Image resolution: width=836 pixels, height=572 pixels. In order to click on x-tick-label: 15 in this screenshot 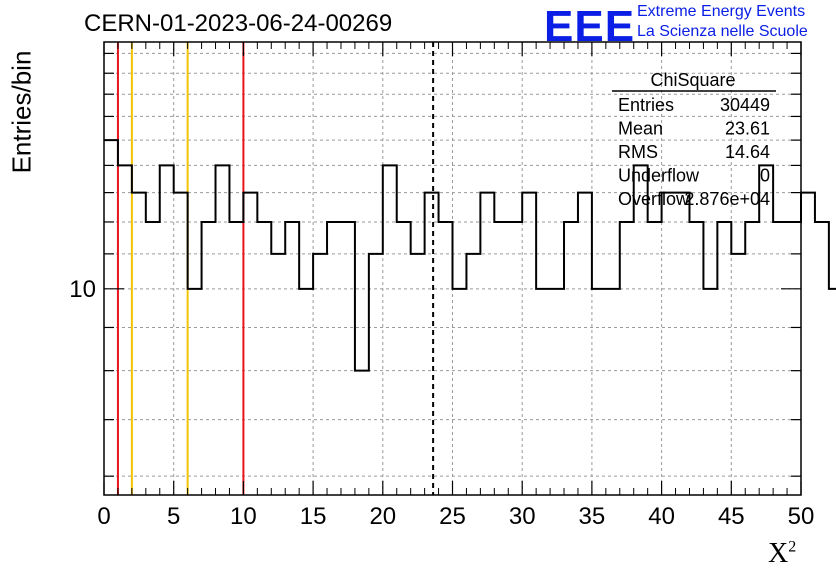, I will do `click(313, 516)`.